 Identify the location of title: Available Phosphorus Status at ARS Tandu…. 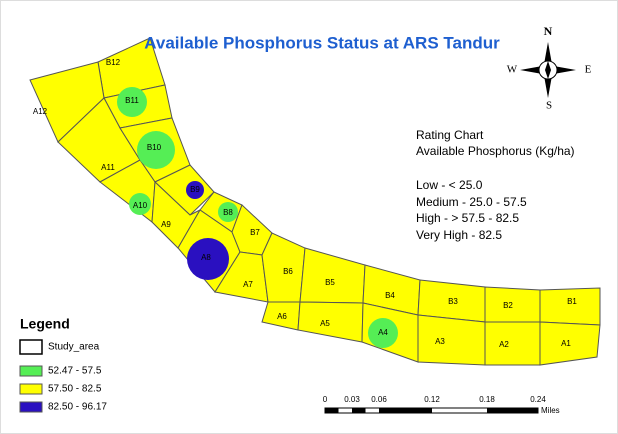
(322, 42).